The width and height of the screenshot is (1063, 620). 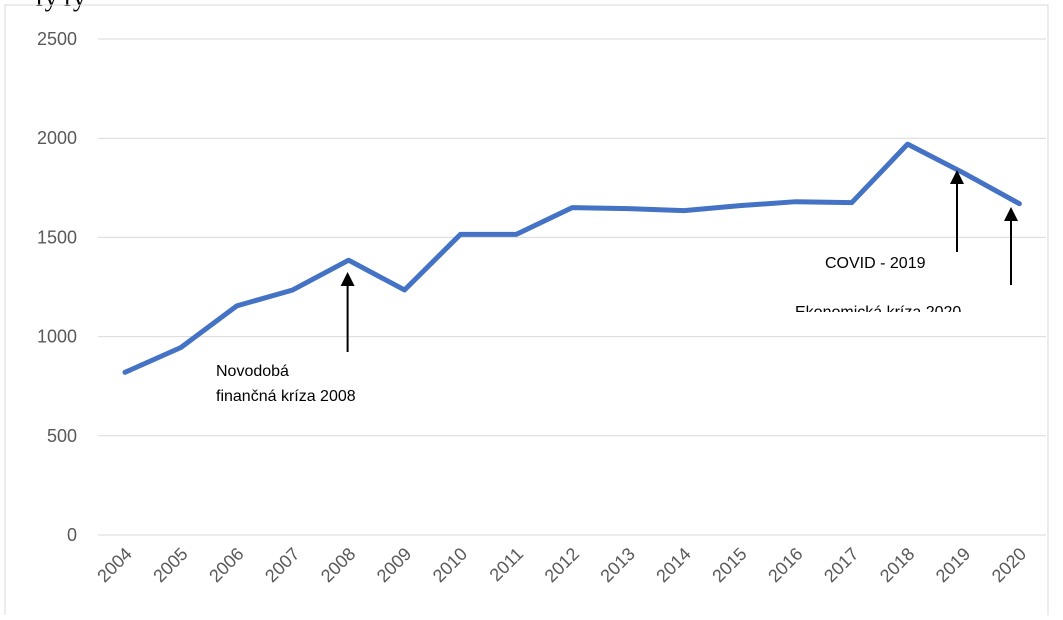 I want to click on x-tick-label: 2012, so click(x=562, y=565).